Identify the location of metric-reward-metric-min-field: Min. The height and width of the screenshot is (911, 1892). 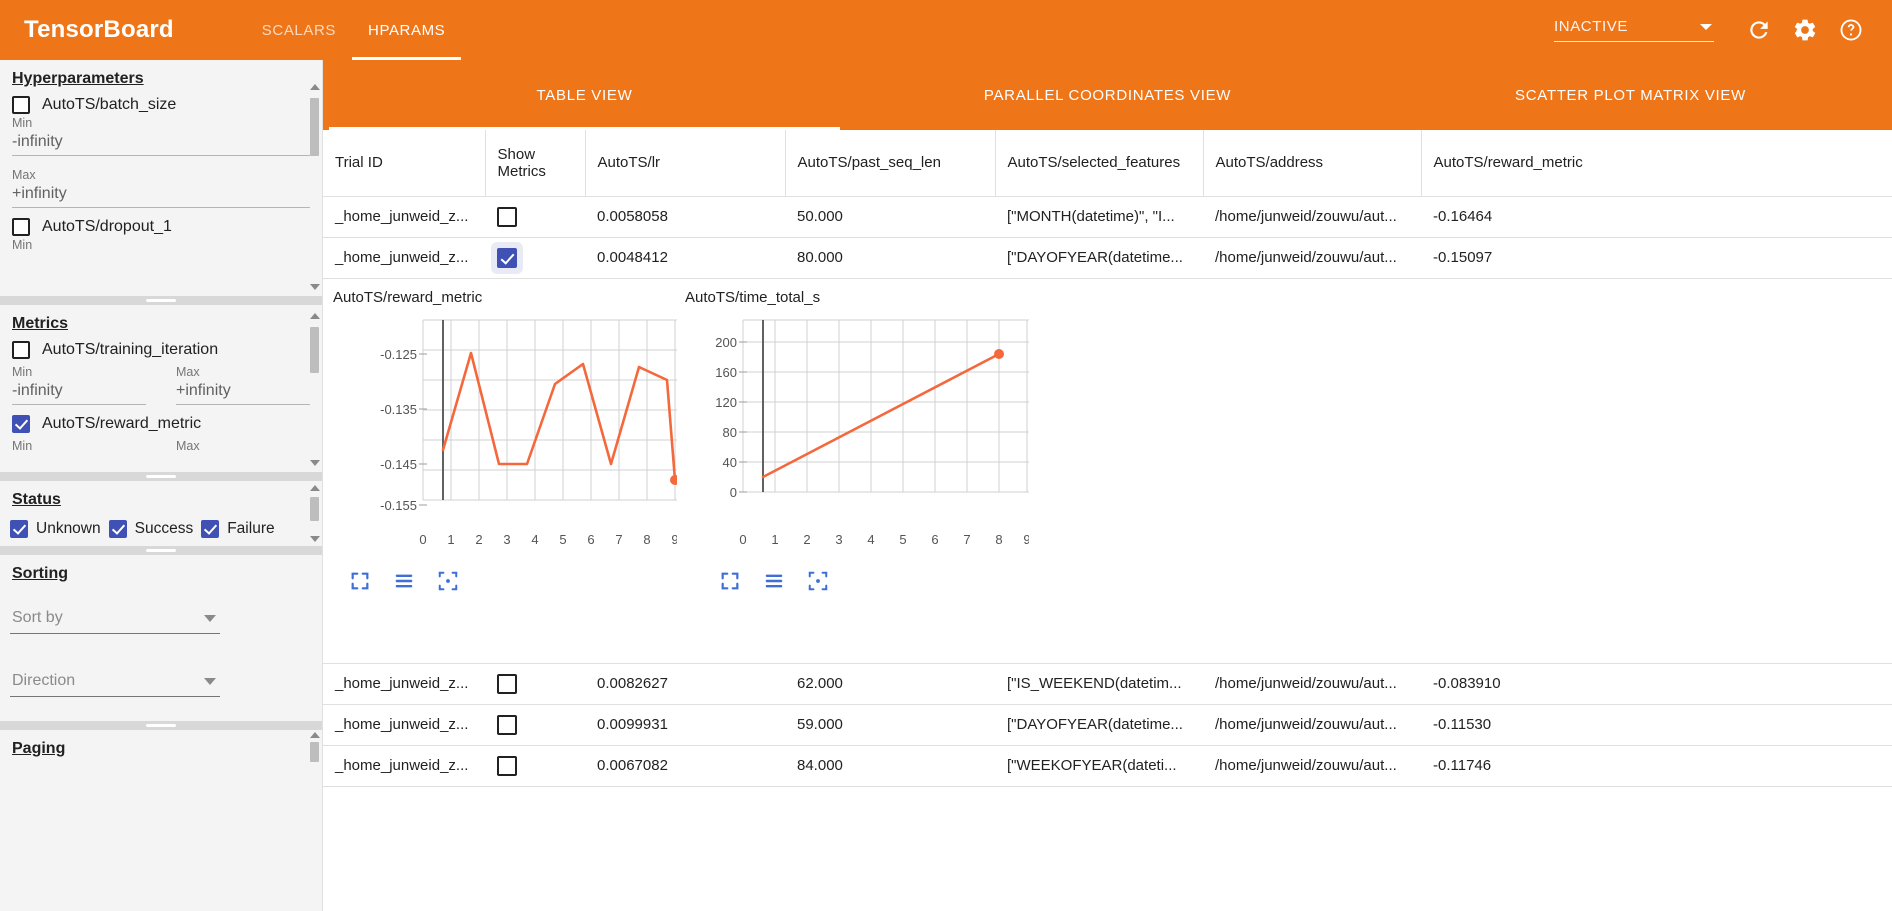
(78, 447).